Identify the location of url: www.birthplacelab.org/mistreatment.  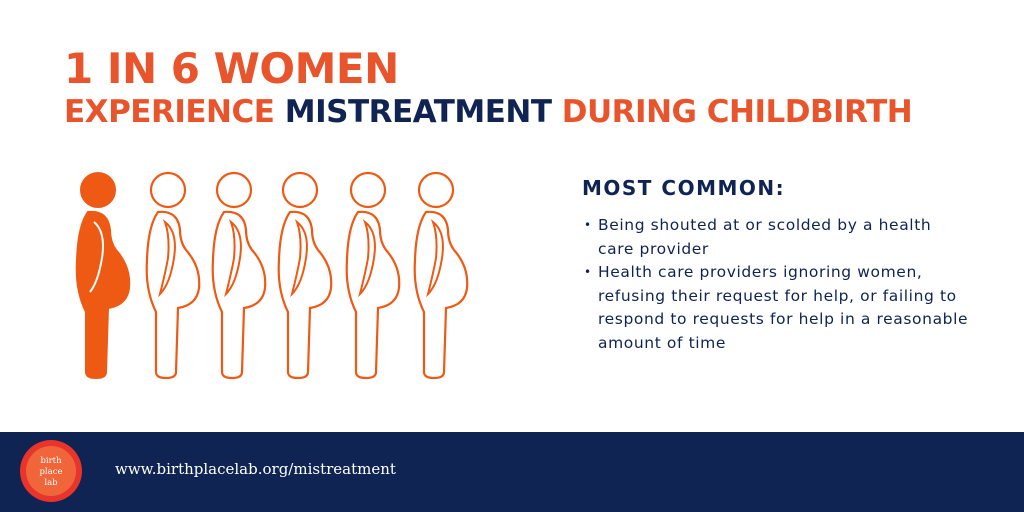
(255, 469).